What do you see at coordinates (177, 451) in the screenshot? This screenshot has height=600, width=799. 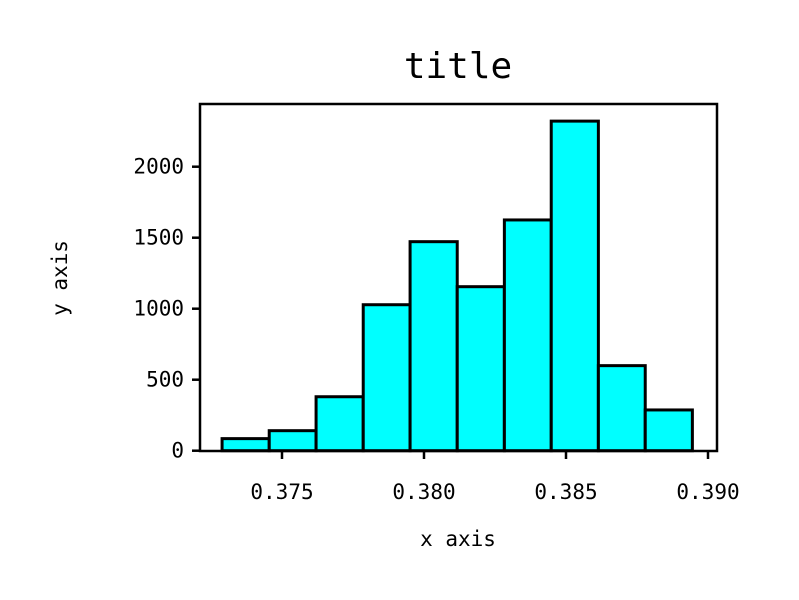 I see `y-tick-label: 0` at bounding box center [177, 451].